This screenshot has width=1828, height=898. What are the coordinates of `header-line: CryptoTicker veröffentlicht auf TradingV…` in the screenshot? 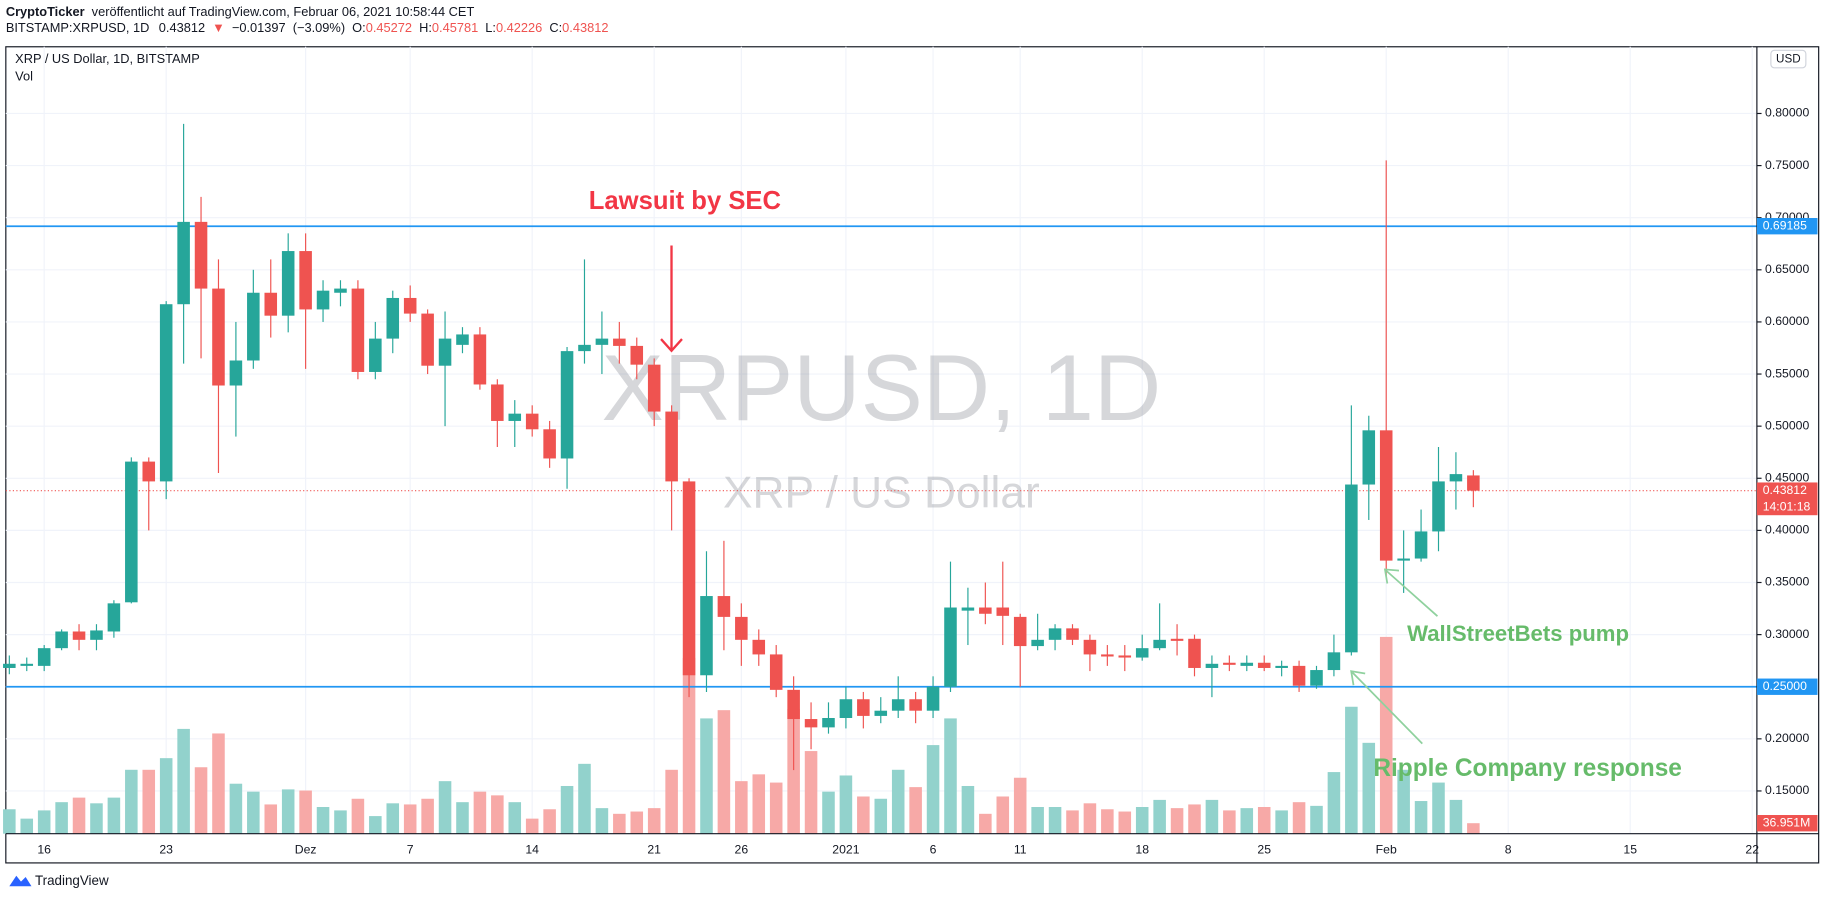 It's located at (240, 11).